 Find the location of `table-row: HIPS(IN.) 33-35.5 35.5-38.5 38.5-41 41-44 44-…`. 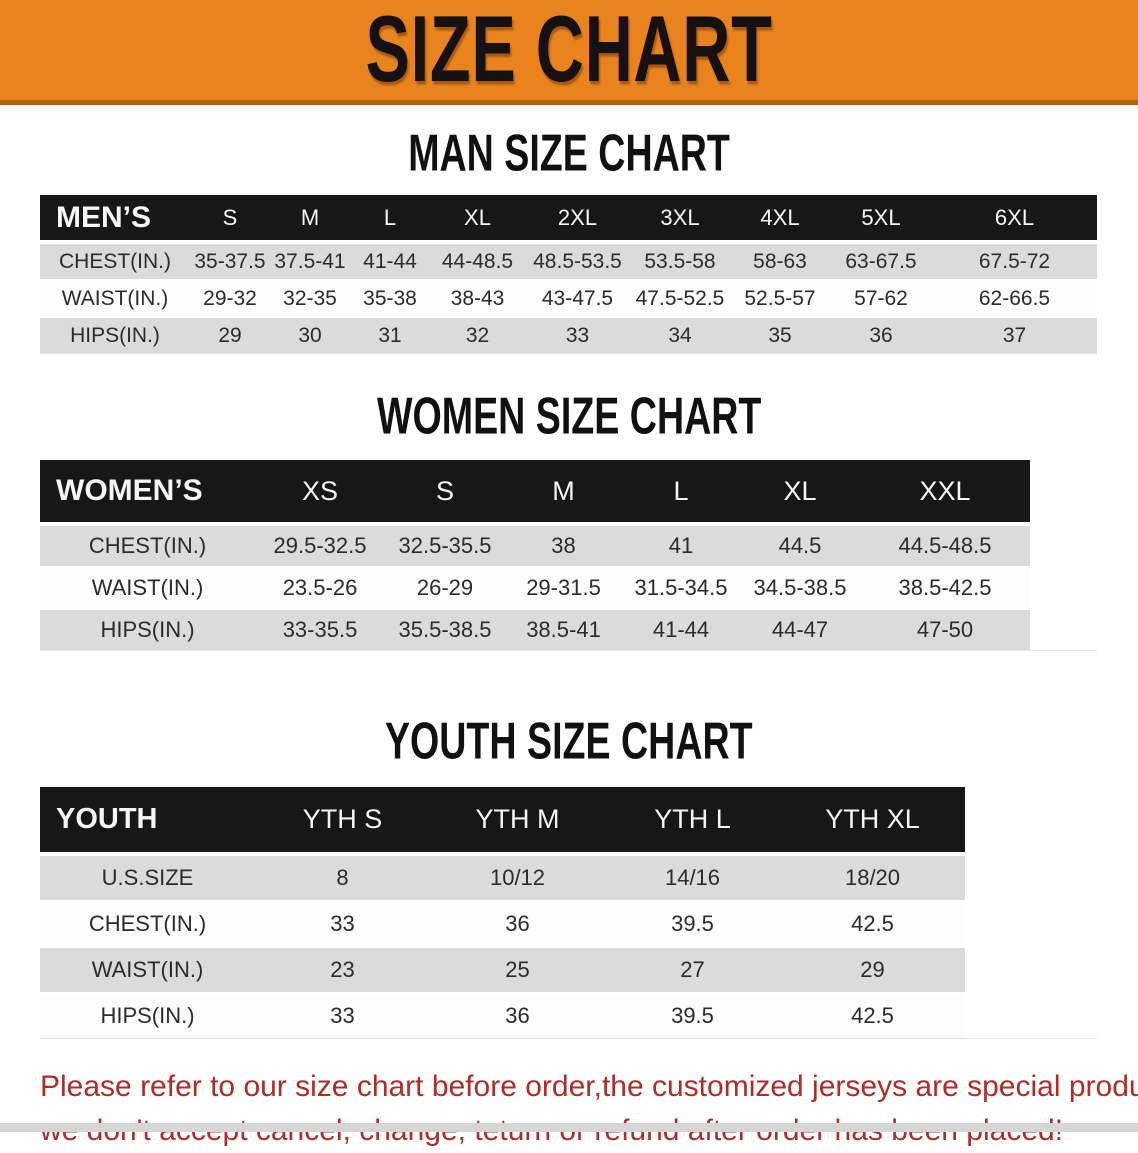

table-row: HIPS(IN.) 33-35.5 35.5-38.5 38.5-41 41-44 44-… is located at coordinates (568, 630).